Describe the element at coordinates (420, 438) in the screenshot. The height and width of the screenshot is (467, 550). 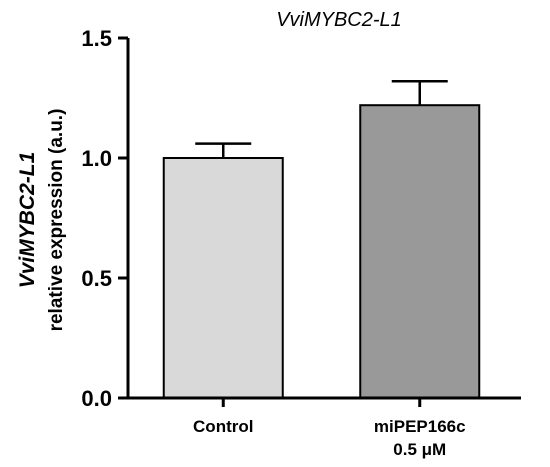
I see `x-tick-label: miPEP166c 0.5 μM` at that location.